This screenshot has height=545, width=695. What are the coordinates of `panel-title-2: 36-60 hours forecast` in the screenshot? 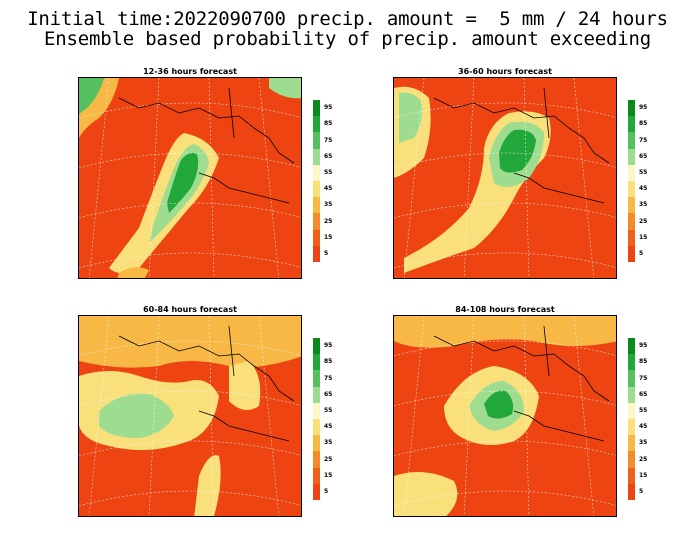 It's located at (505, 71).